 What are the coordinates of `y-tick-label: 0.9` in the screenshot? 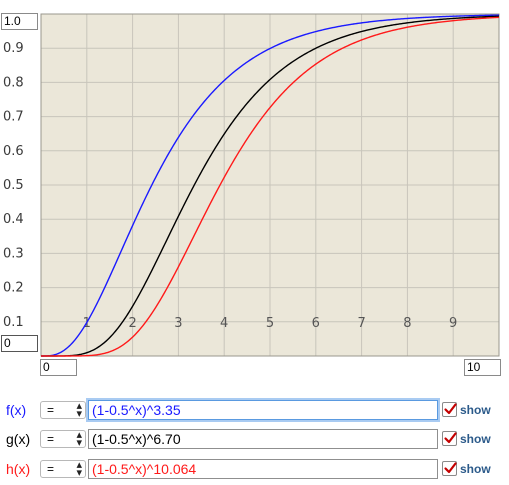 It's located at (13, 48).